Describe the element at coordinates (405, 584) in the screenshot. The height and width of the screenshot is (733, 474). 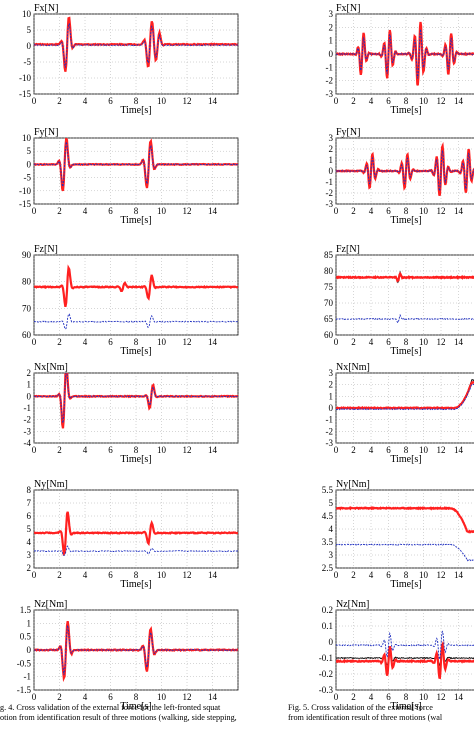
I see `ny_right-xlabel: Time[s]` at that location.